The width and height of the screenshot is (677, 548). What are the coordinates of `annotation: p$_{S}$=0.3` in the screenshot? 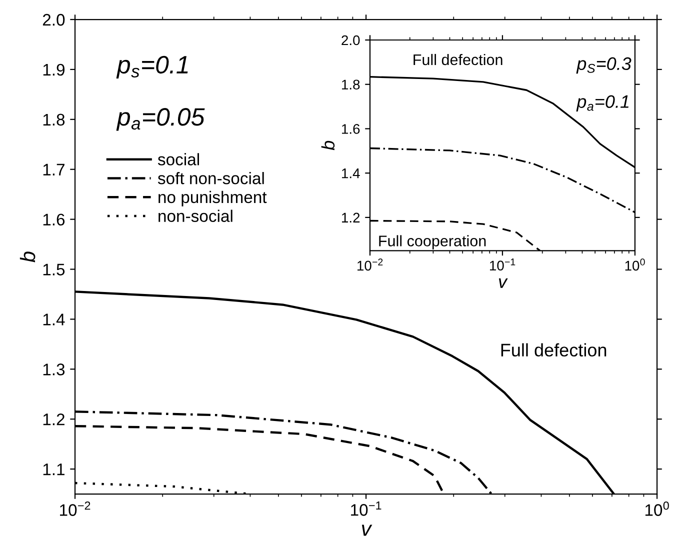 It's located at (604, 65).